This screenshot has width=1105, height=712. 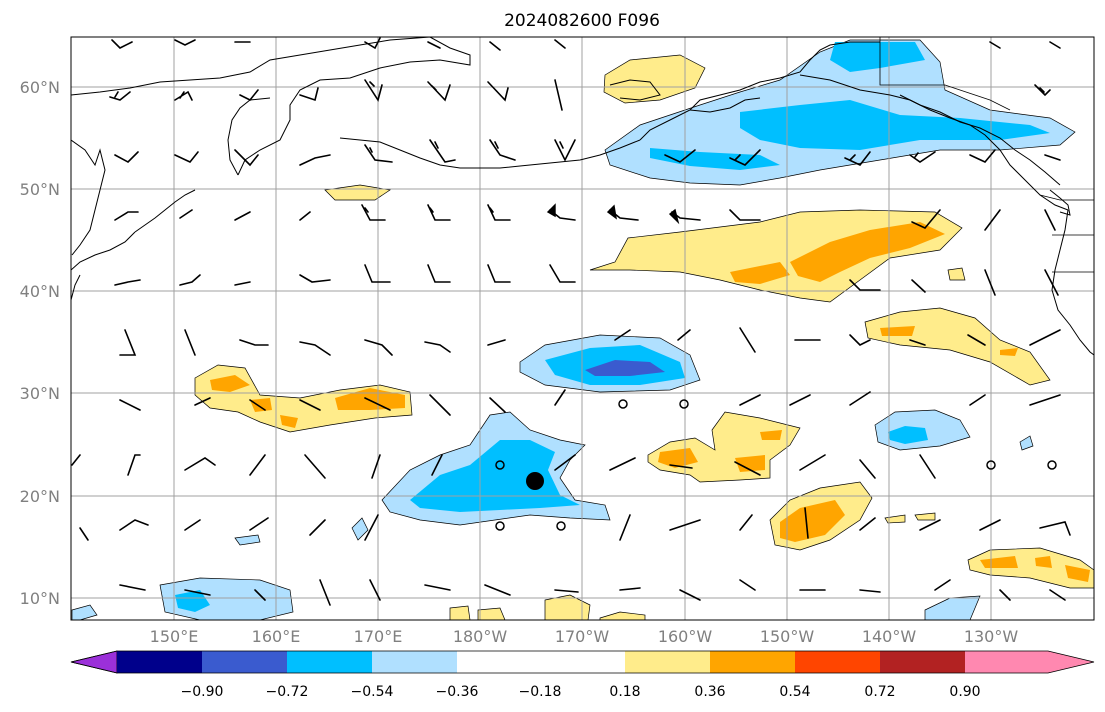 What do you see at coordinates (276, 636) in the screenshot?
I see `lon-label: 160°E` at bounding box center [276, 636].